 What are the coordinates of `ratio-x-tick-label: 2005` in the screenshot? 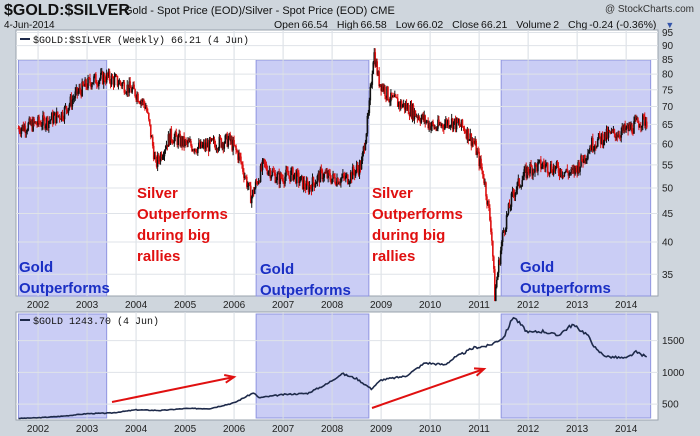 It's located at (185, 305).